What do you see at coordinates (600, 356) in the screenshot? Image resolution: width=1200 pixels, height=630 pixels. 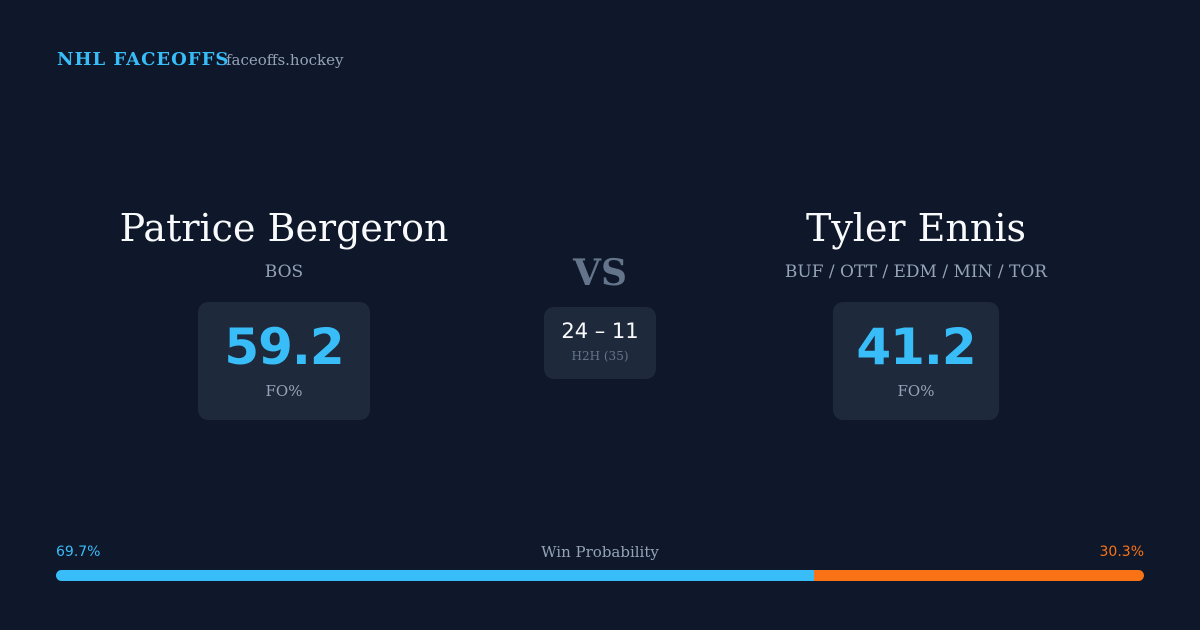 I see `h2h-label: H2H (35)` at bounding box center [600, 356].